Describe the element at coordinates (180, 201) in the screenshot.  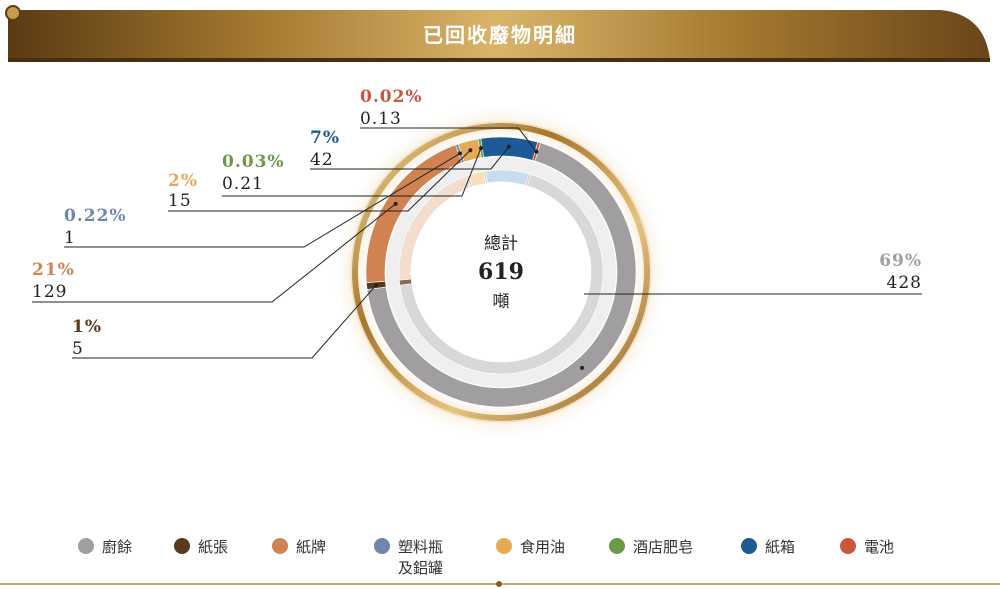
I see `callout-value-oil: 15` at that location.